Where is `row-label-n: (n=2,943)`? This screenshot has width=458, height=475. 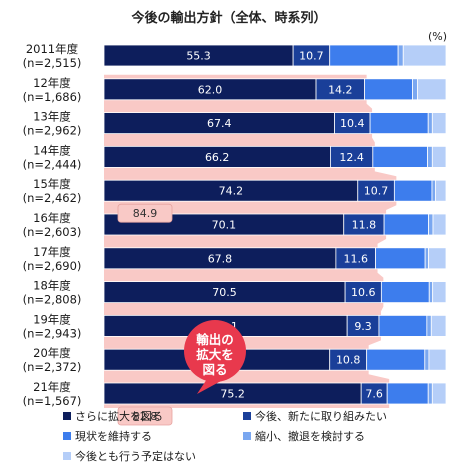
row-label-n: (n=2,943) is located at coordinates (52, 333).